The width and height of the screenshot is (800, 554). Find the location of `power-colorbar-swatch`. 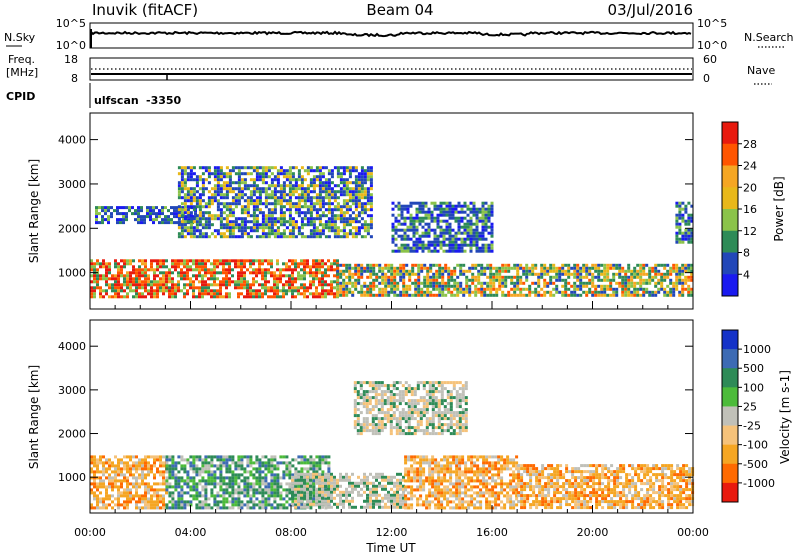

power-colorbar-swatch is located at coordinates (730, 241).